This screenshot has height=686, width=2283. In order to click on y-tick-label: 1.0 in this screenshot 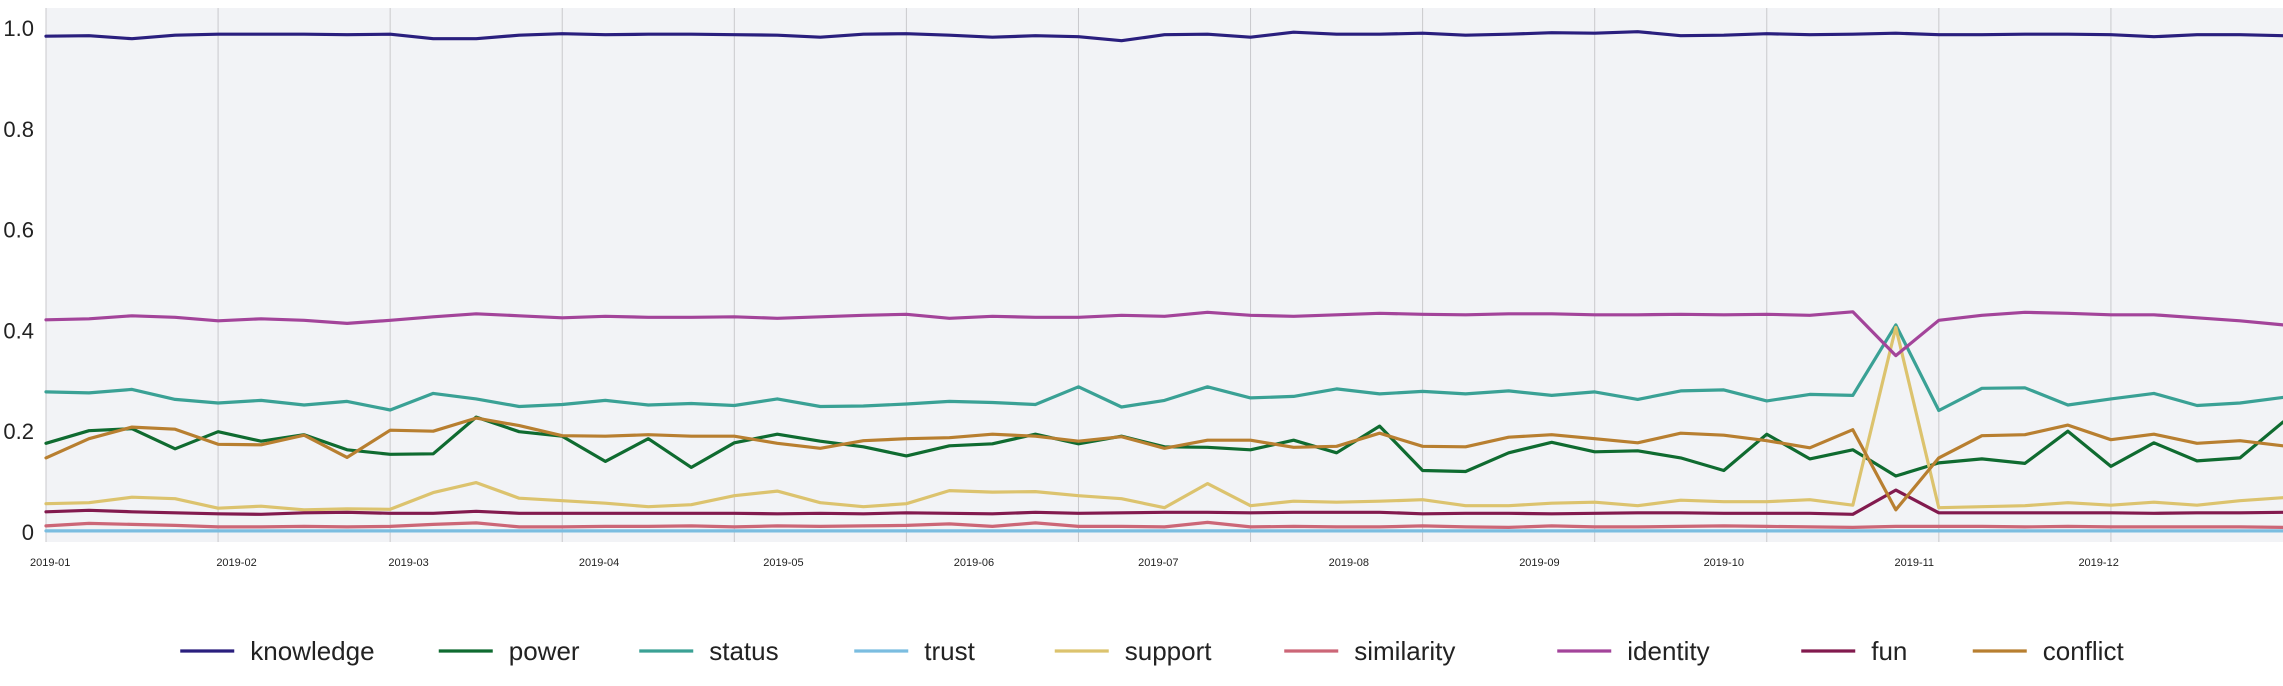, I will do `click(18, 28)`.